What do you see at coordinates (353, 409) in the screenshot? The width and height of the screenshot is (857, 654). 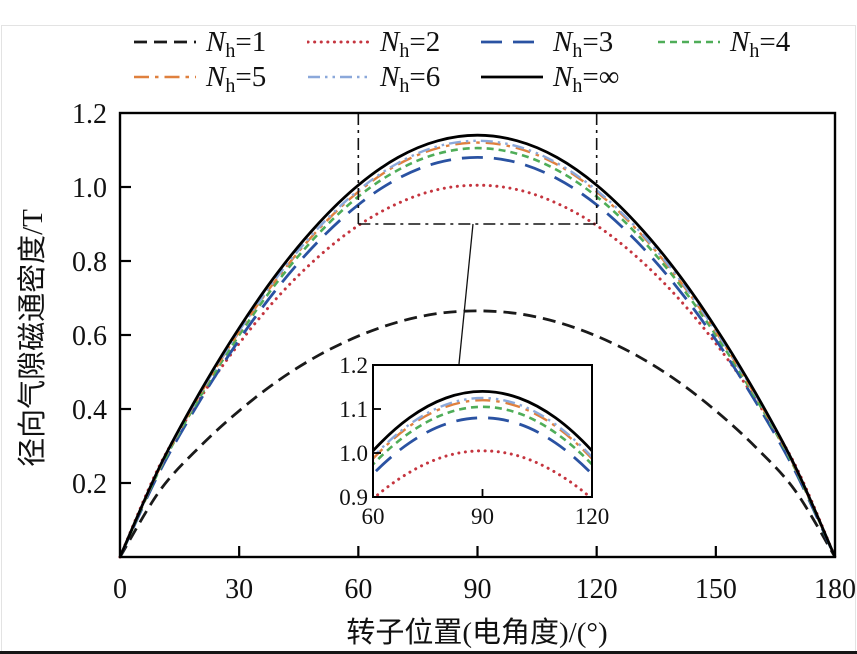 I see `inset-y-tick-label: 1.1` at bounding box center [353, 409].